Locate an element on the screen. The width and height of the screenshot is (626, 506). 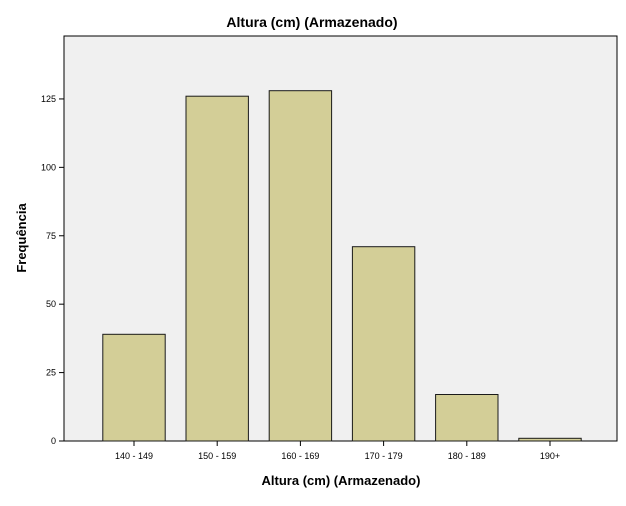
x-tick-label-1: 150 - 159 is located at coordinates (217, 456).